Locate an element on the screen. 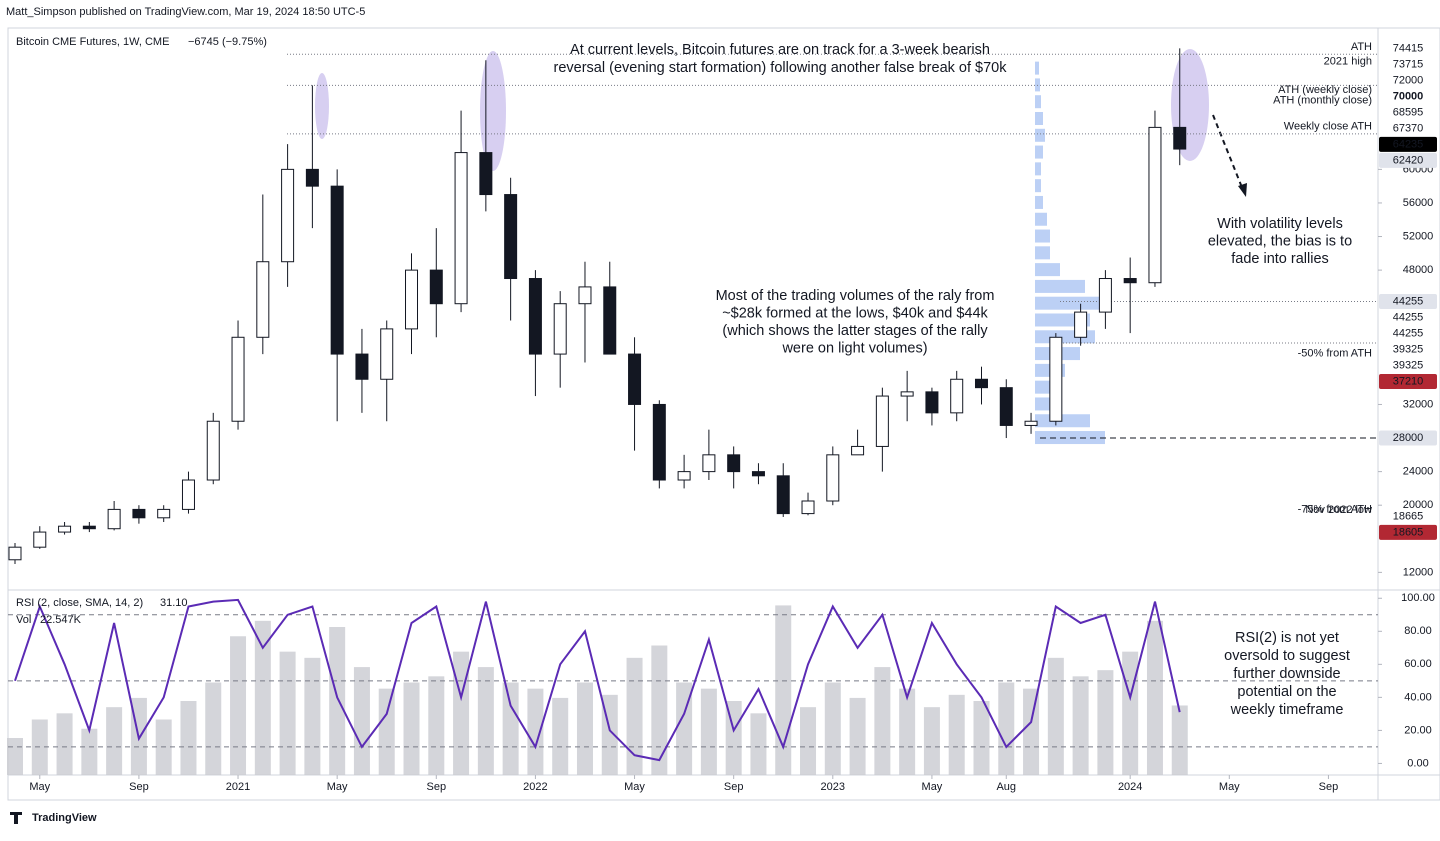 The height and width of the screenshot is (841, 1440). price-label: 68595 is located at coordinates (1408, 112).